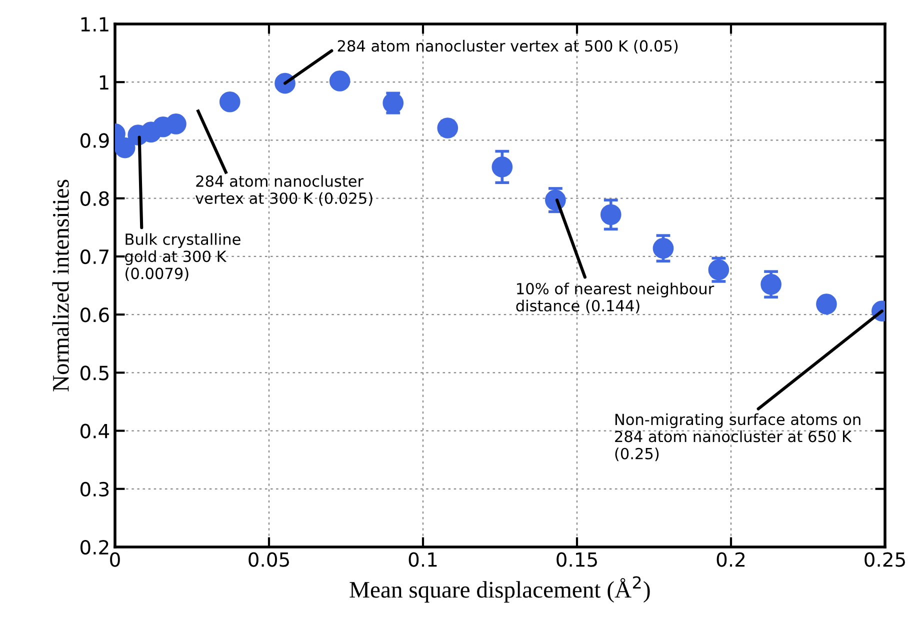 The image size is (914, 622). What do you see at coordinates (94, 256) in the screenshot?
I see `y-tick-label: 0.7` at bounding box center [94, 256].